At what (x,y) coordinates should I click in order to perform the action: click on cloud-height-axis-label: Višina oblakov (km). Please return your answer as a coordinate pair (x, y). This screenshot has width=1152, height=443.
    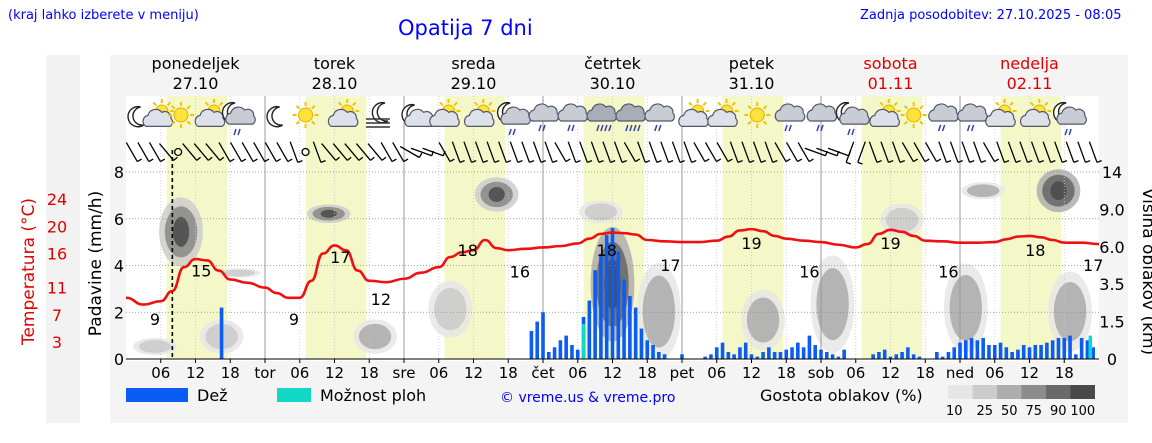
    Looking at the image, I should click on (1145, 271).